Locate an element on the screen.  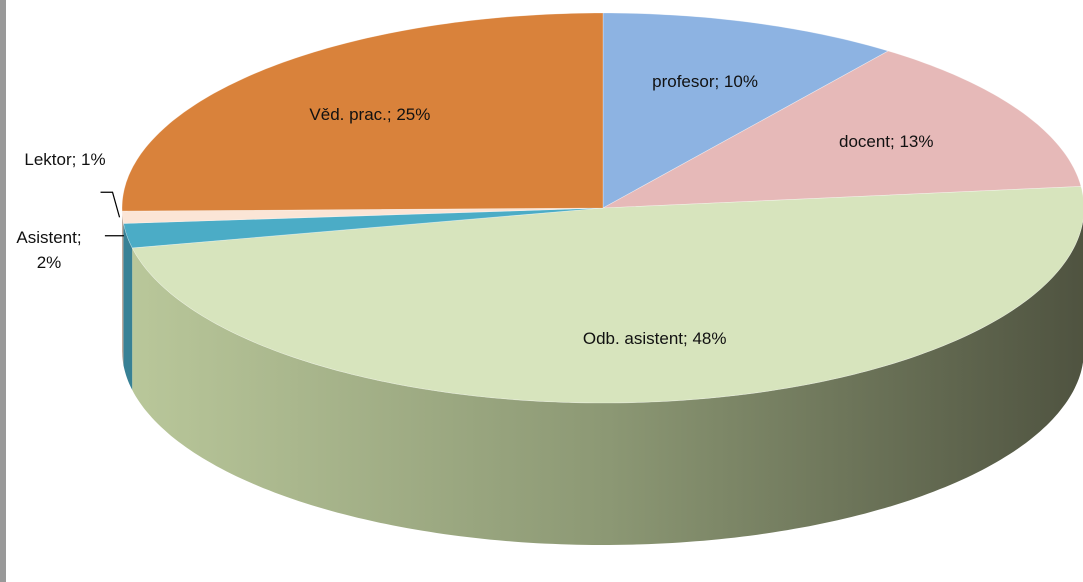
left-edge is located at coordinates (3, 291).